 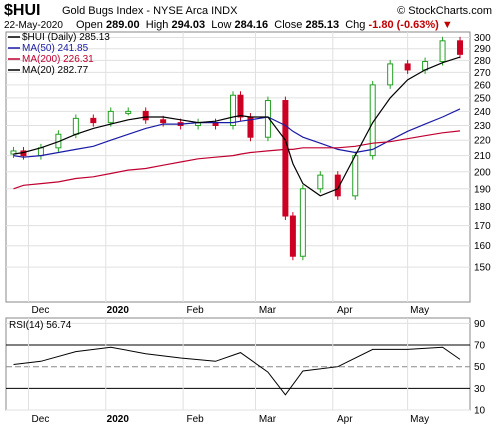 What do you see at coordinates (419, 310) in the screenshot?
I see `x-tick-label: May` at bounding box center [419, 310].